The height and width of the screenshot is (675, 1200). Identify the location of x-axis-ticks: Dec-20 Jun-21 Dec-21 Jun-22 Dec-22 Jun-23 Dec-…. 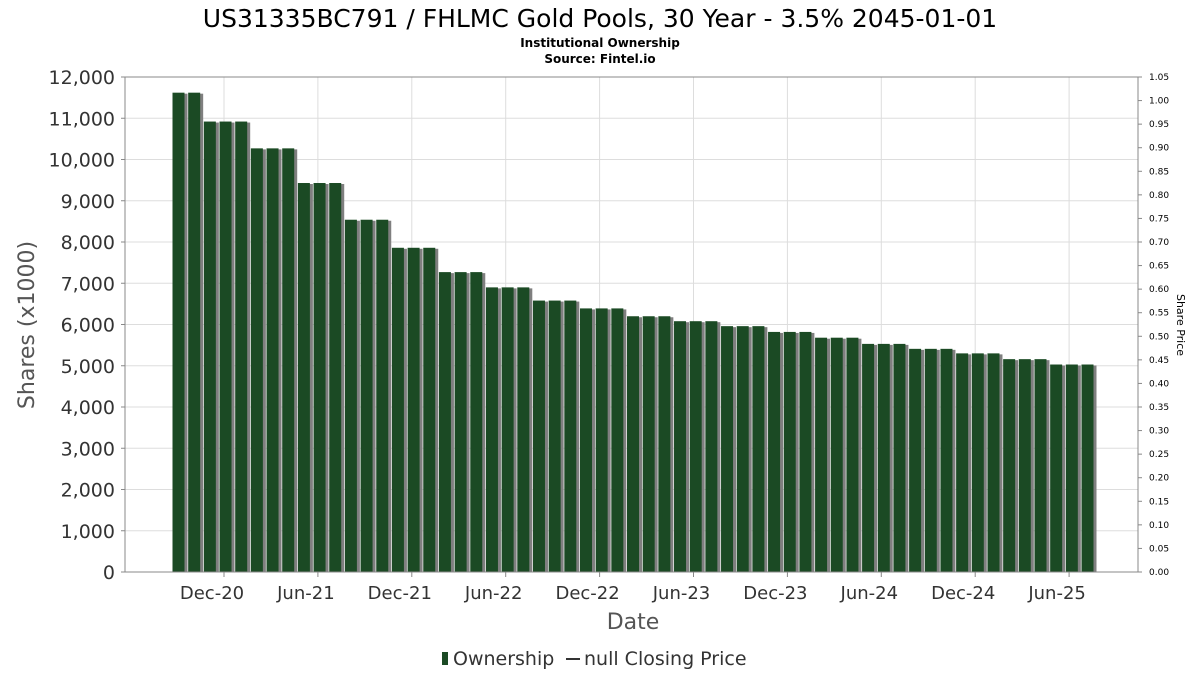
(633, 588).